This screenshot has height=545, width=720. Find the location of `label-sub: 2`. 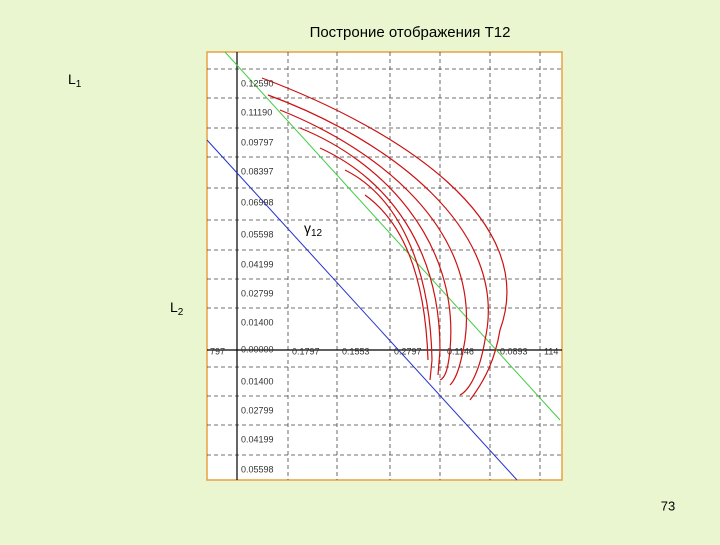

label-sub: 2 is located at coordinates (181, 312).